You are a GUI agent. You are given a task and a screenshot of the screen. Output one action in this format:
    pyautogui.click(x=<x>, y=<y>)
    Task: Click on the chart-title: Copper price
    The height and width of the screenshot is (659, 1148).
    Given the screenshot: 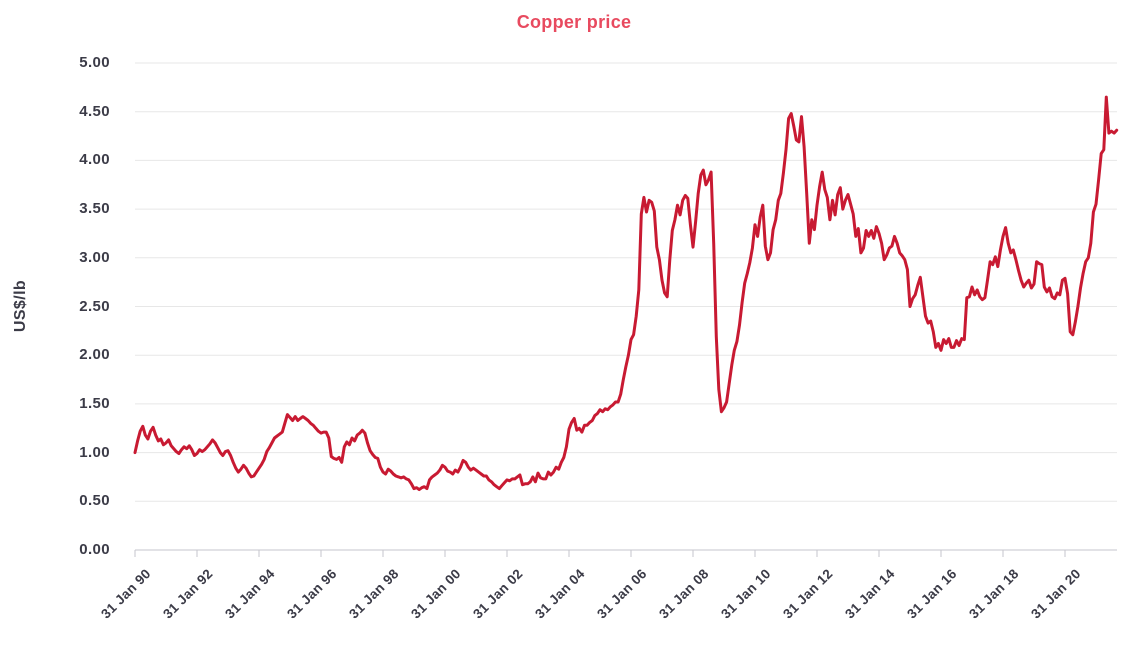 What is the action you would take?
    pyautogui.click(x=574, y=22)
    